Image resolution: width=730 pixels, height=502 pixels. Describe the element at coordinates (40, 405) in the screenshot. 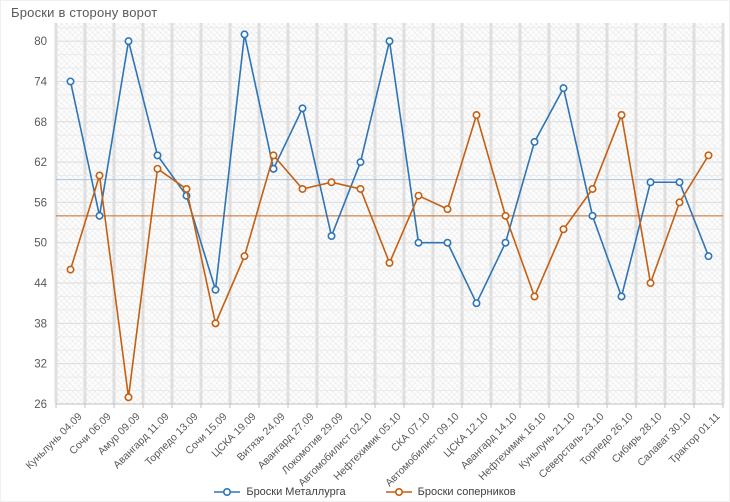

I see `y-axis-tick-label: 26` at that location.